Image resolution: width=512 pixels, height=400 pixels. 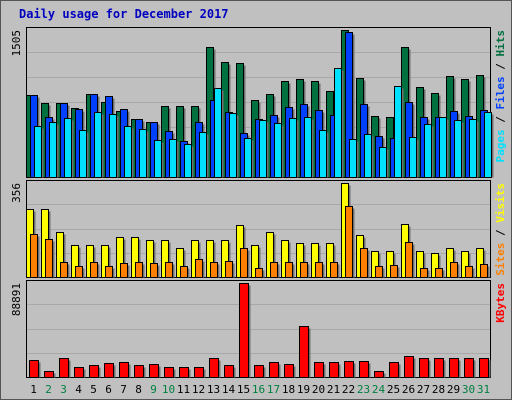 I want to click on x-tick-label-day-21: 21, so click(x=333, y=389).